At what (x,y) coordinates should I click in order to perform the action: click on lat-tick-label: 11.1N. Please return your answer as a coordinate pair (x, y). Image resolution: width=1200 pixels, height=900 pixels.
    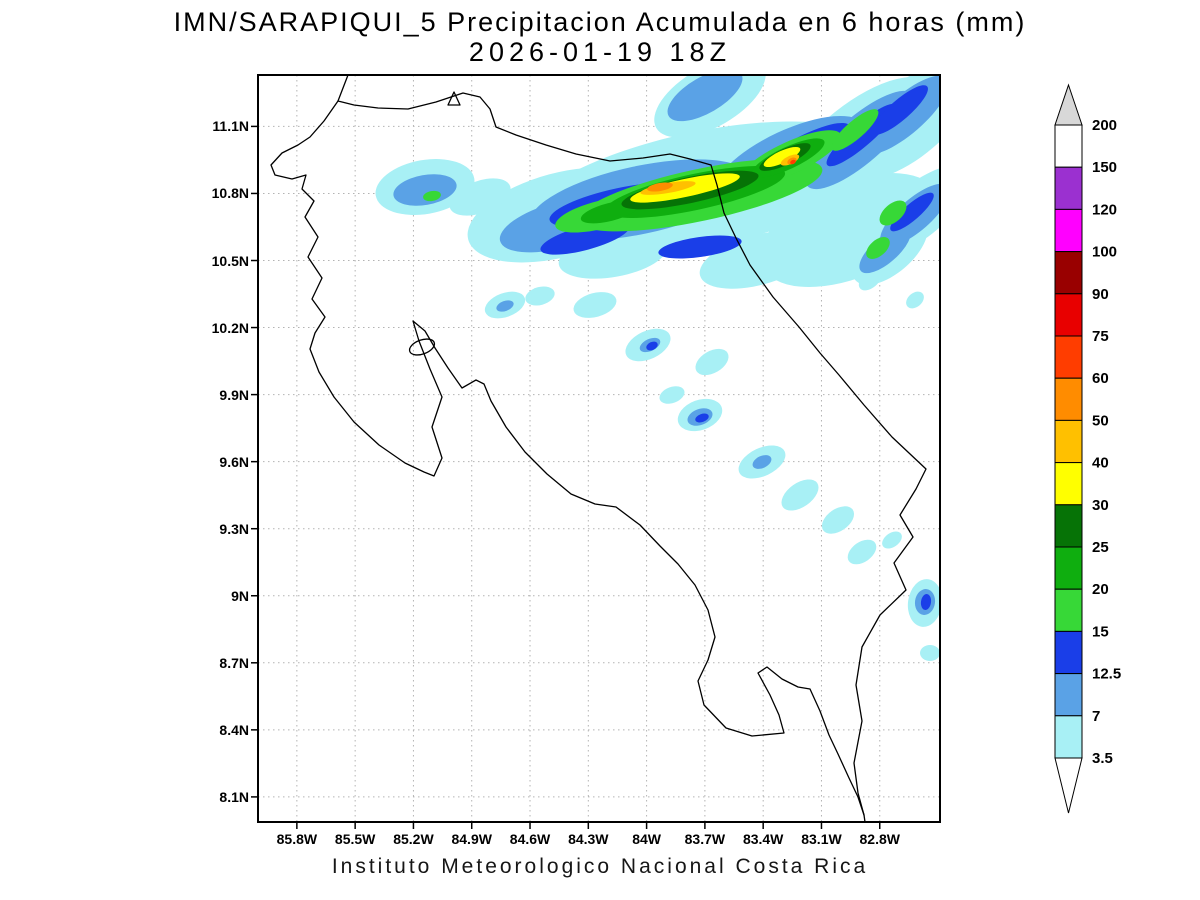
    Looking at the image, I should click on (230, 126).